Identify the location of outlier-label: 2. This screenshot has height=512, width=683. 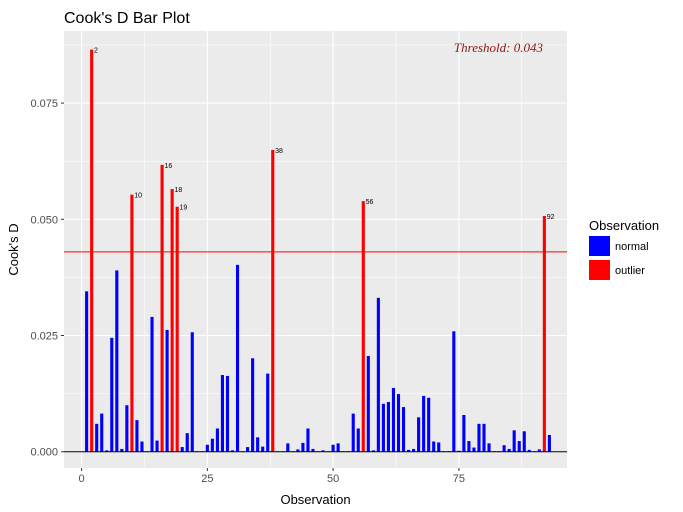
(96, 51).